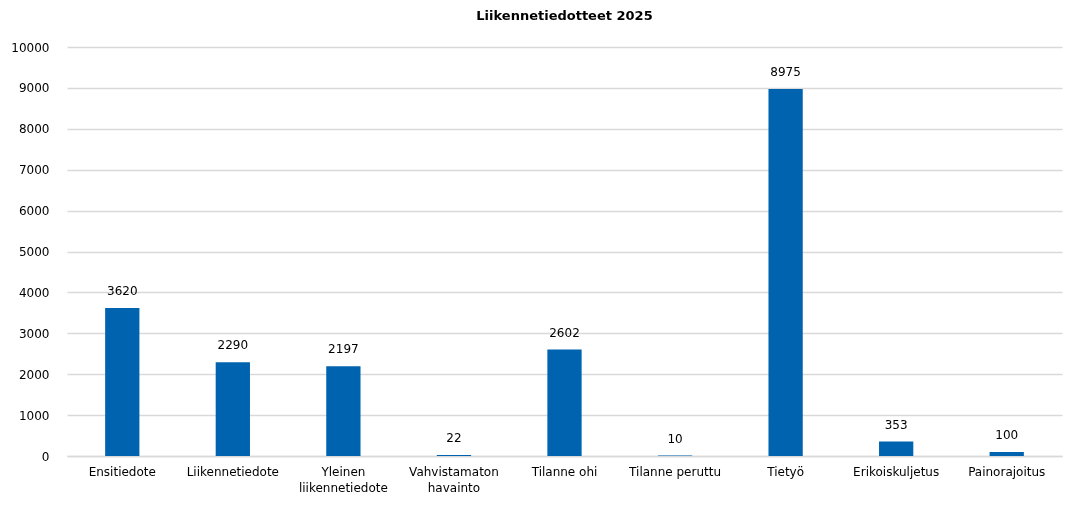 This screenshot has width=1072, height=507. What do you see at coordinates (785, 71) in the screenshot?
I see `data-label: 8975` at bounding box center [785, 71].